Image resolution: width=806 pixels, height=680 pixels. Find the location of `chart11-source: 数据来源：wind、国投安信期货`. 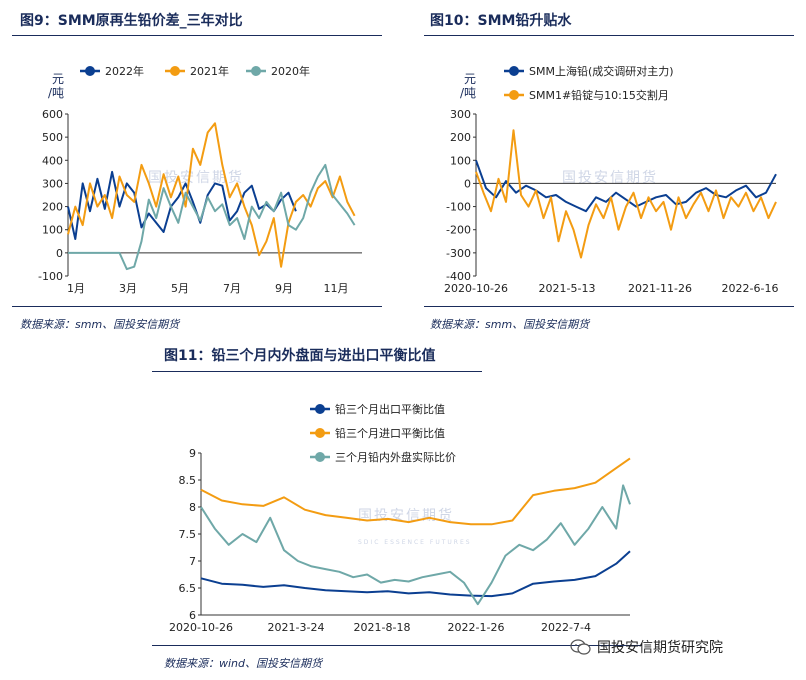

chart11-source: 数据来源：wind、国投安信期货 is located at coordinates (243, 663).